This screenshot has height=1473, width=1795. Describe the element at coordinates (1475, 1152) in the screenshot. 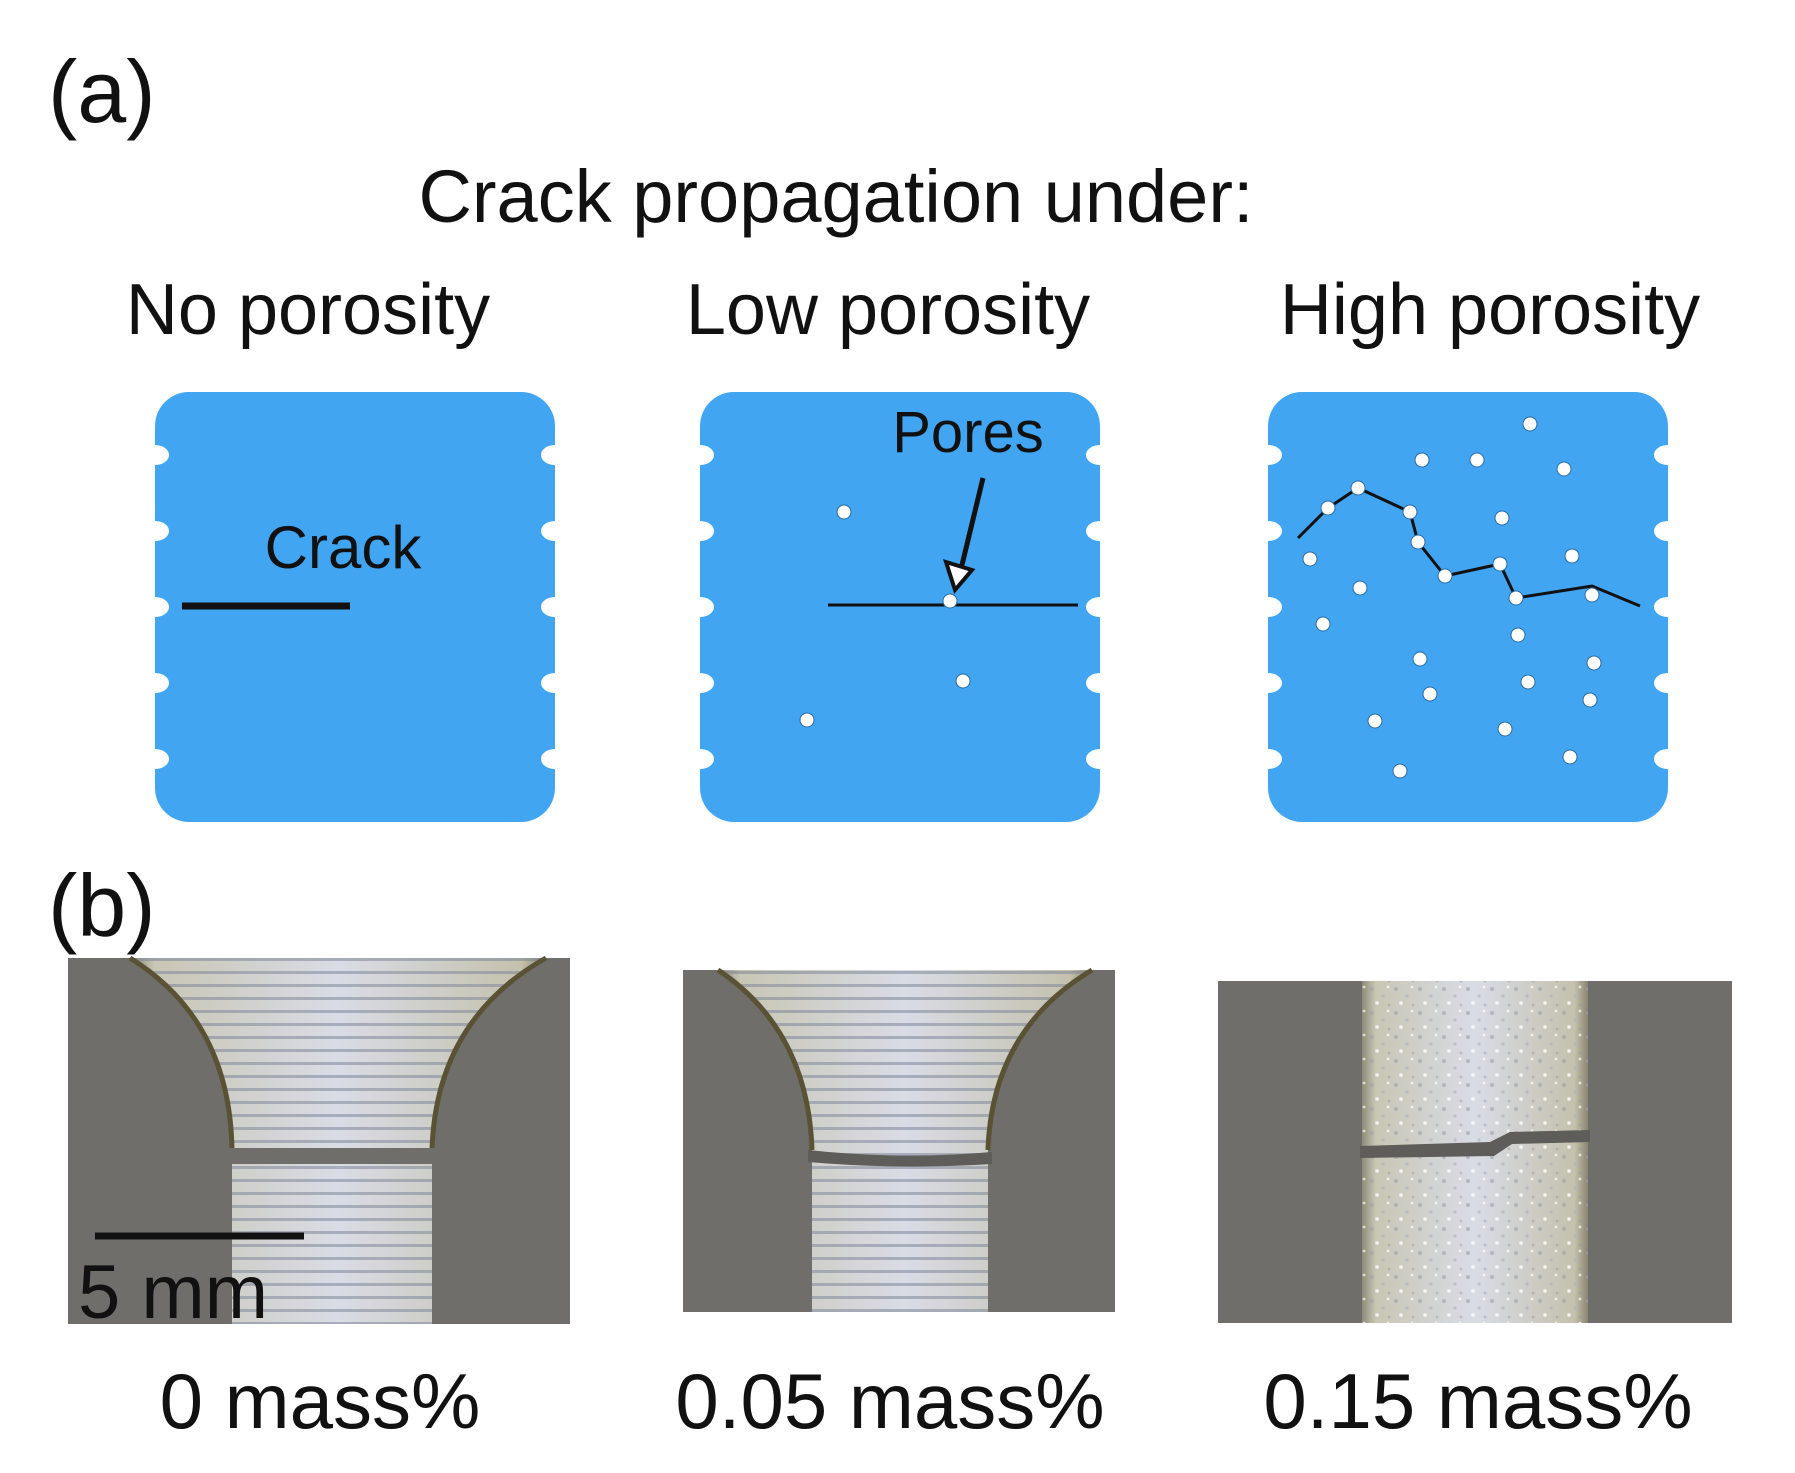

I see `photo-0-15-mass` at that location.